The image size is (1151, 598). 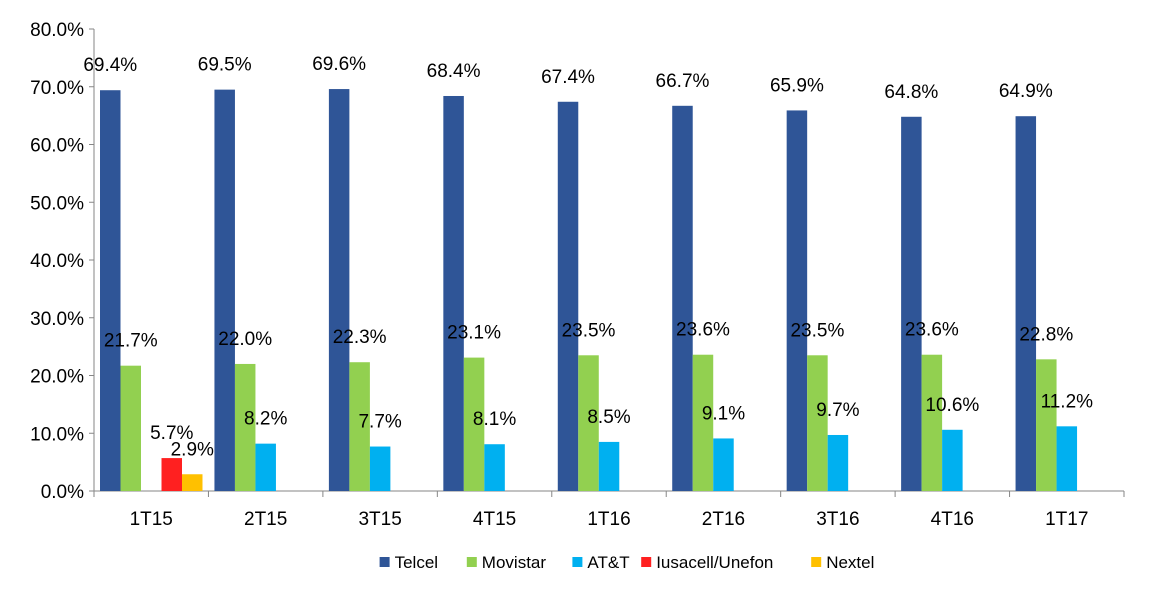 What do you see at coordinates (379, 422) in the screenshot?
I see `data-label: 7.7%` at bounding box center [379, 422].